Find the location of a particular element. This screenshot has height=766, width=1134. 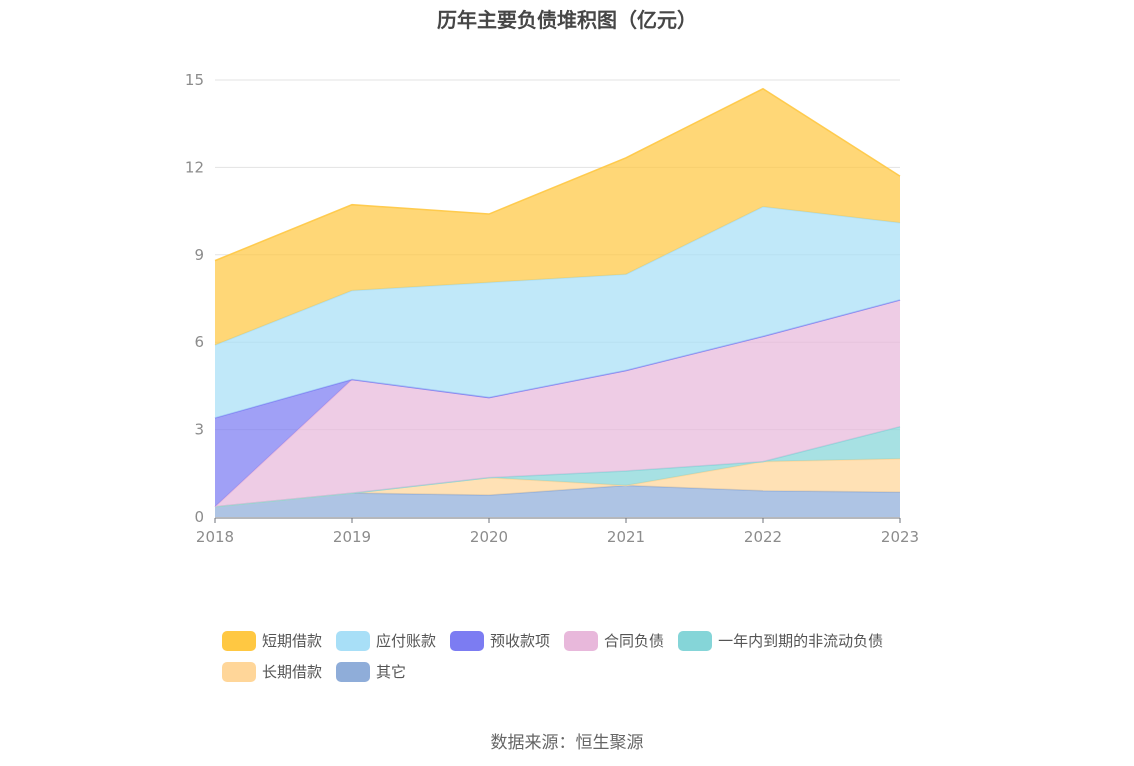

y-tick-label: 0 is located at coordinates (199, 517).